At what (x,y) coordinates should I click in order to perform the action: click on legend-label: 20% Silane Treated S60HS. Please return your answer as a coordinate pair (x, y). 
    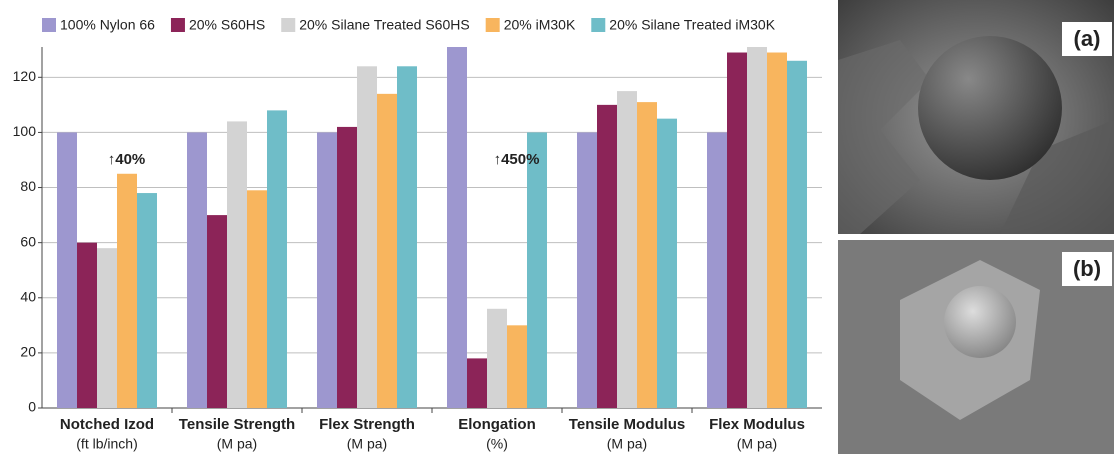
    Looking at the image, I should click on (384, 25).